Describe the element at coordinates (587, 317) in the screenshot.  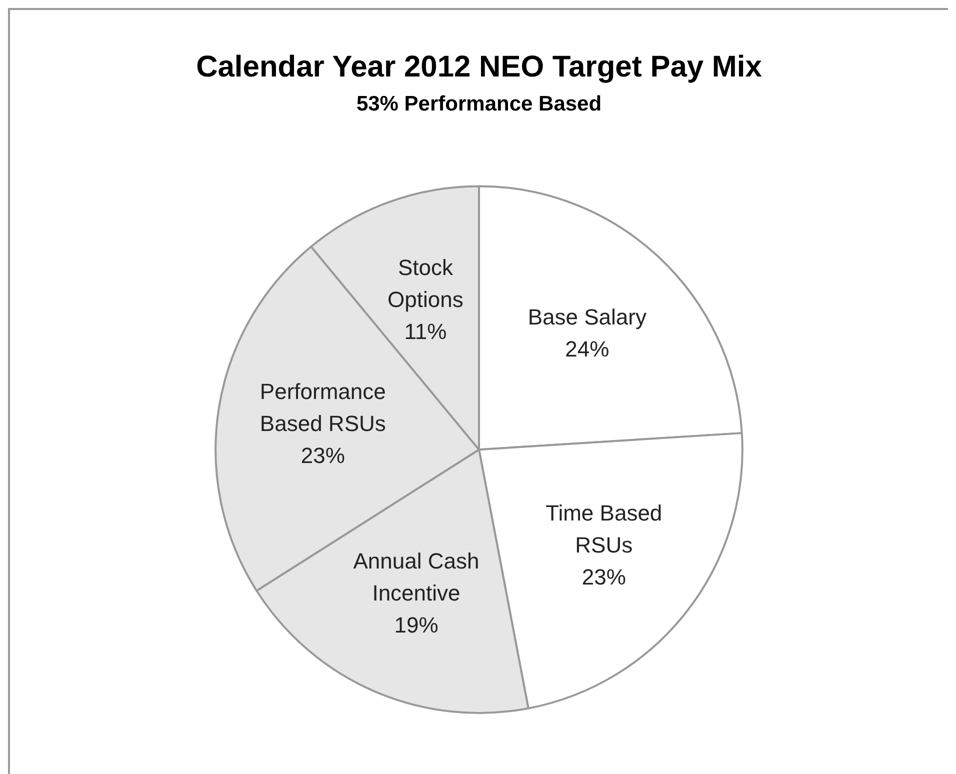
I see `slice-label: Base Salary` at that location.